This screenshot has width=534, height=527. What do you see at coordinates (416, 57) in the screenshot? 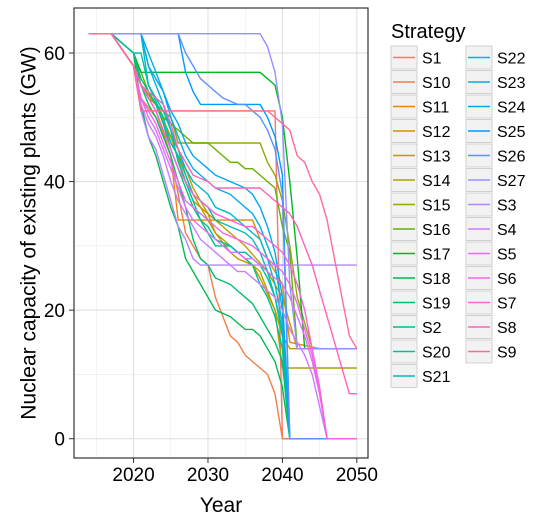
I see `legend-item-s1: S1` at bounding box center [416, 57].